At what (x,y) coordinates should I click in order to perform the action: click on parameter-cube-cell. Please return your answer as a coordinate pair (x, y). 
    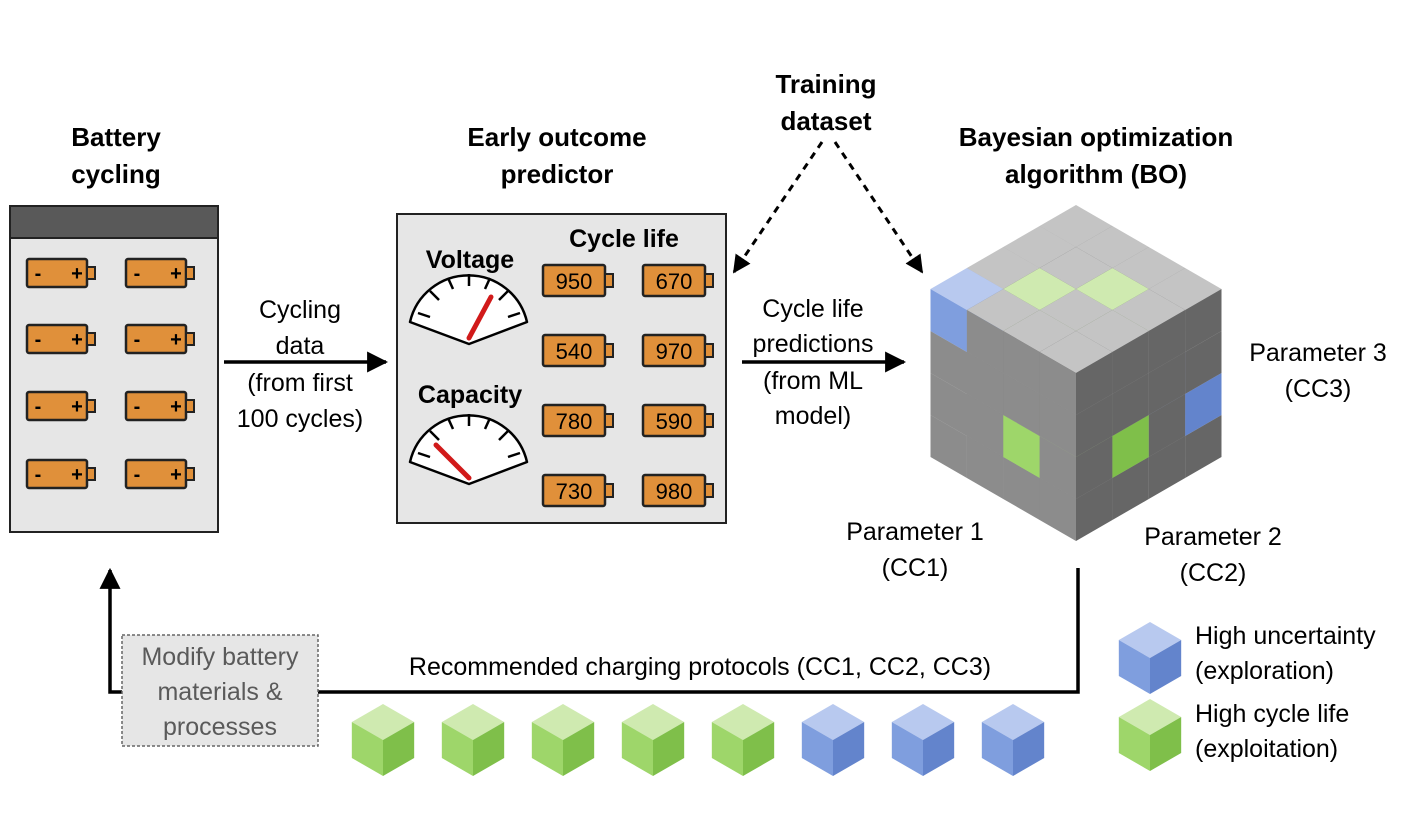
    Looking at the image, I should click on (1076, 373).